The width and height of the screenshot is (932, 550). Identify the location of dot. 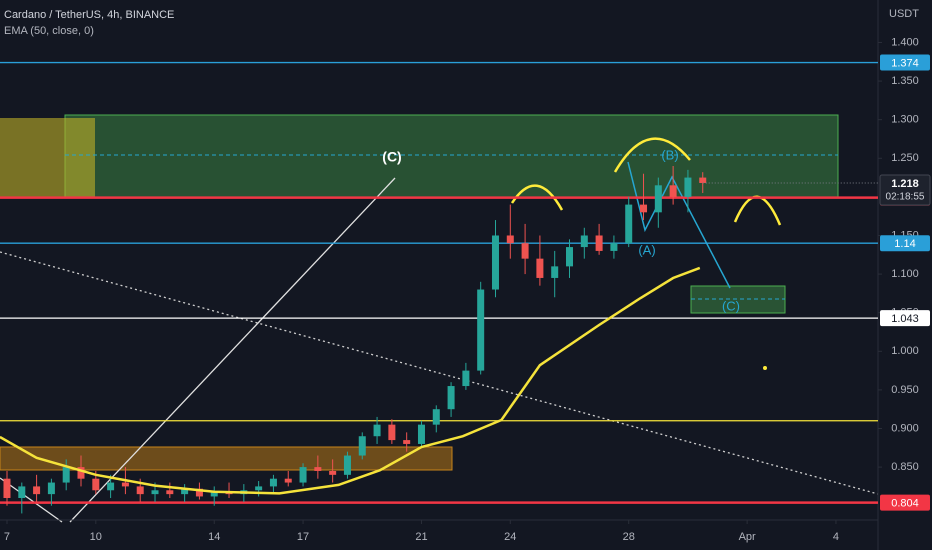
(765, 368).